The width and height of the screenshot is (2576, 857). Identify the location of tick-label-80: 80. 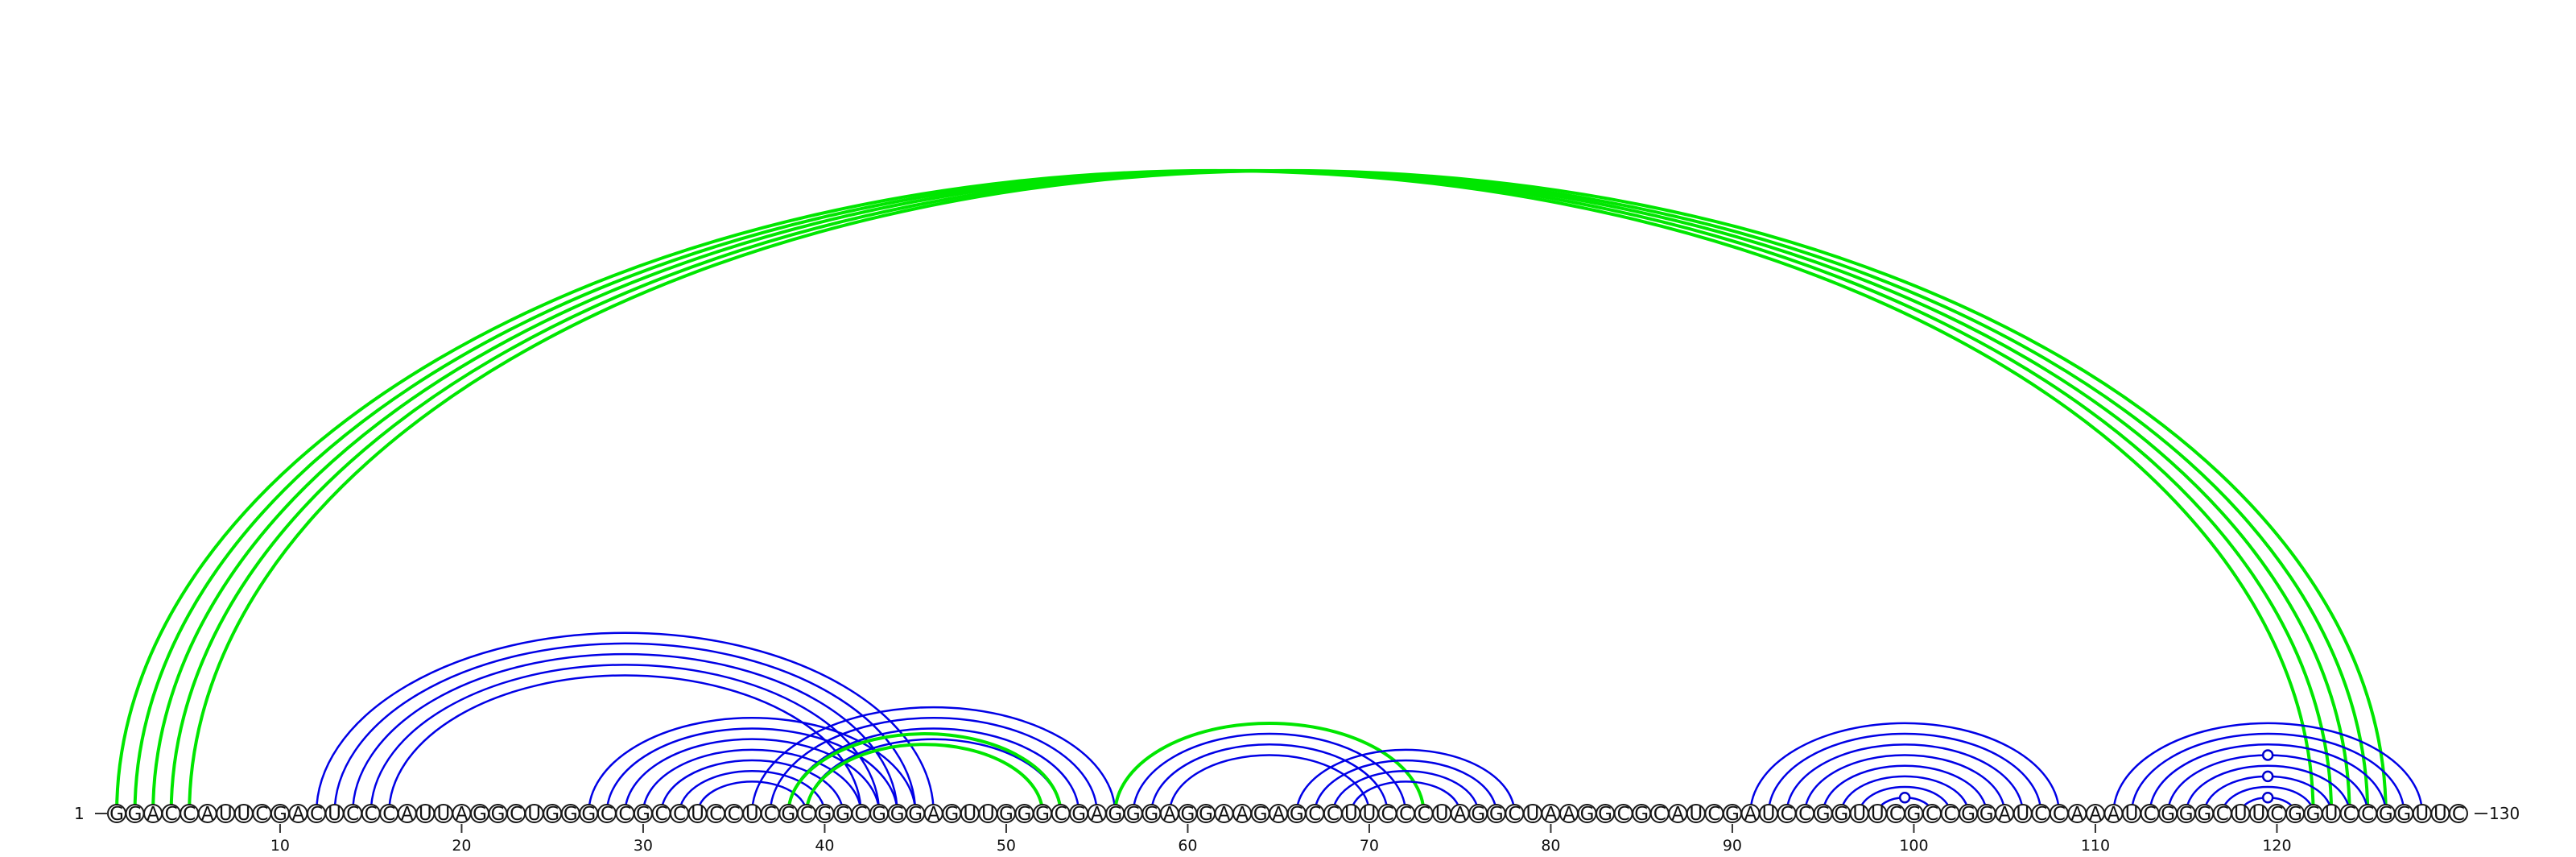
(1550, 846).